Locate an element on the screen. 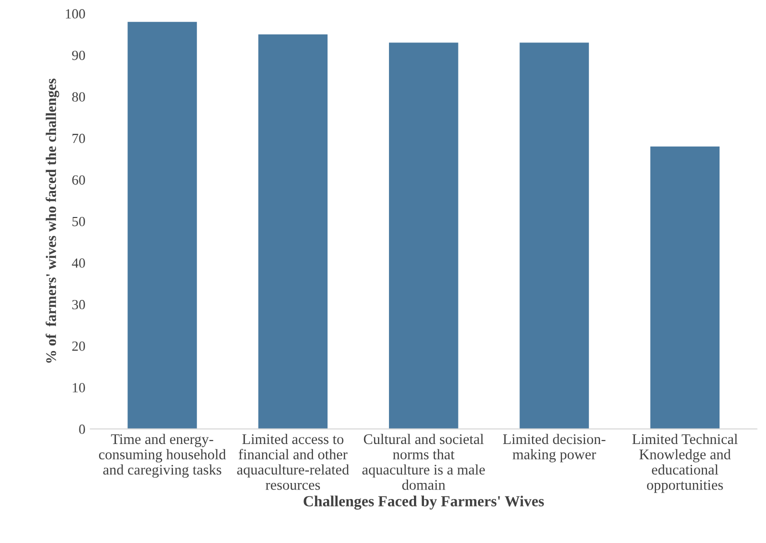 The height and width of the screenshot is (543, 766). y-tick-label: 50 is located at coordinates (78, 221).